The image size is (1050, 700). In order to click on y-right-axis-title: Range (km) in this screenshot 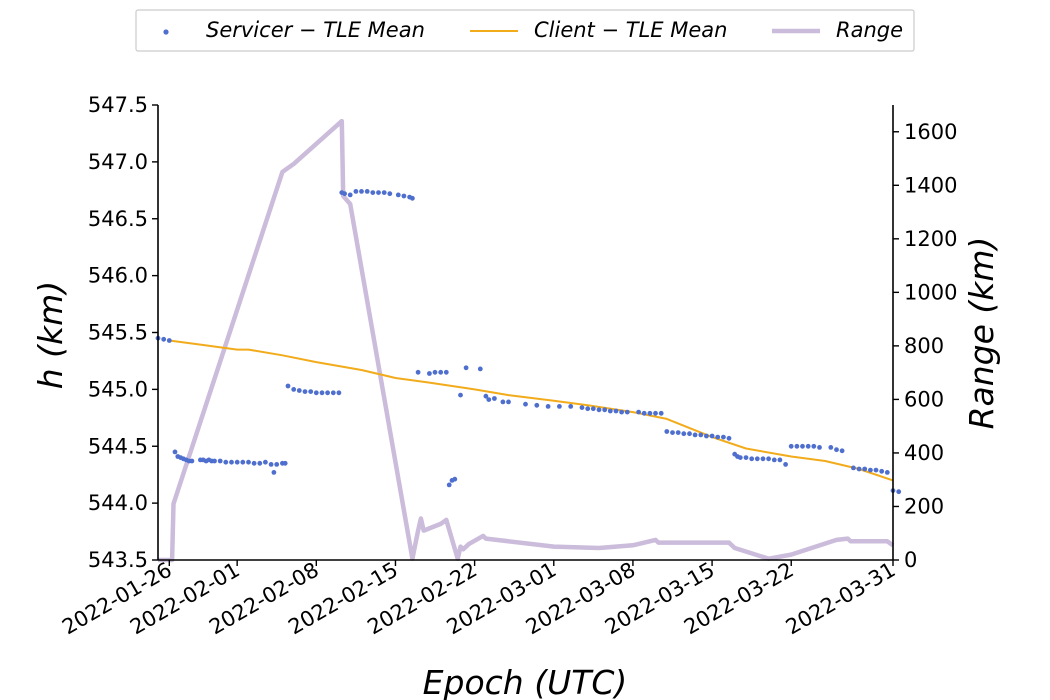, I will do `click(981, 333)`.